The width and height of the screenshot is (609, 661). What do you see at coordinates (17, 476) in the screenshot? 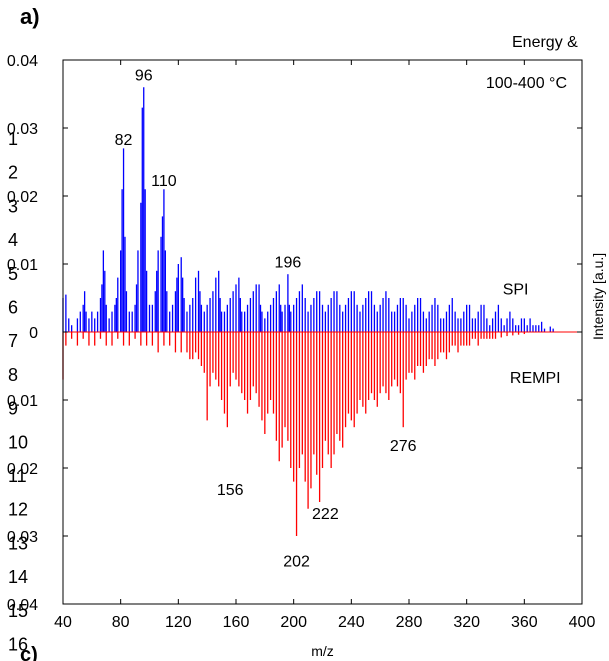
I see `line-number: 11` at bounding box center [17, 476].